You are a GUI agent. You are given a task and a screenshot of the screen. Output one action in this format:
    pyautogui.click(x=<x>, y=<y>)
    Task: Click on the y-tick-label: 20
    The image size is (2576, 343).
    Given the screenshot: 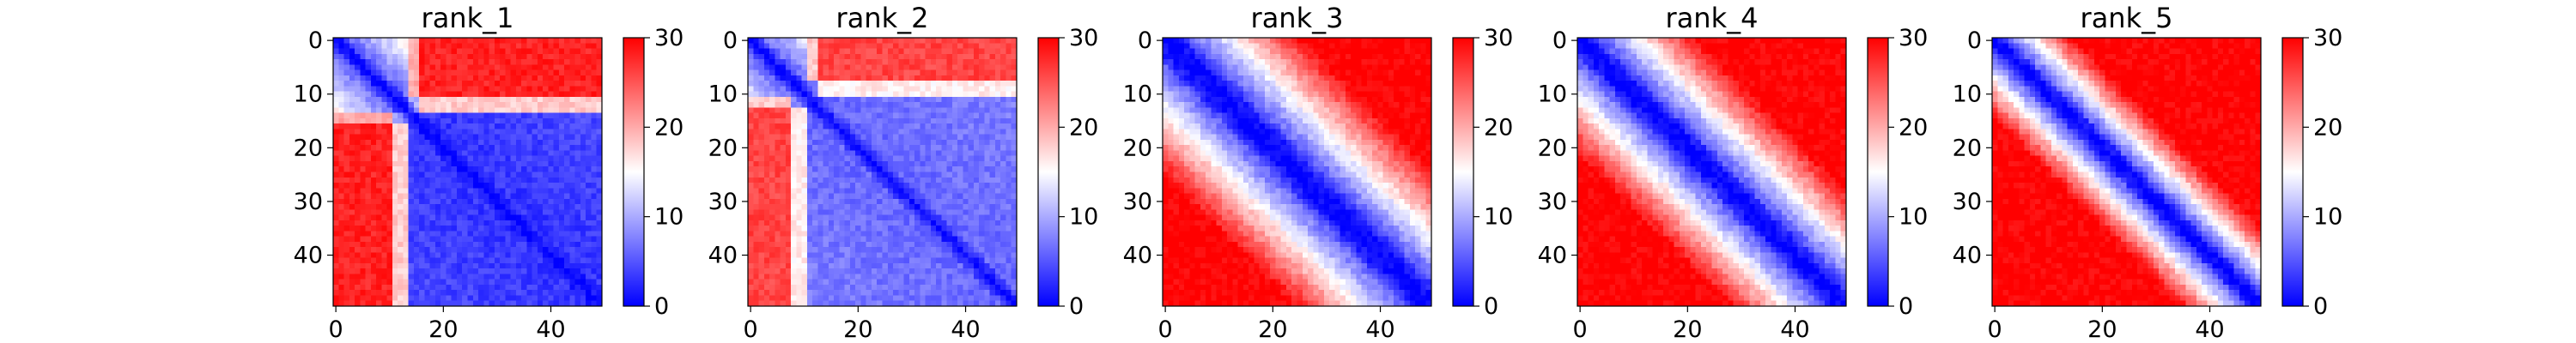 What is the action you would take?
    pyautogui.click(x=308, y=148)
    